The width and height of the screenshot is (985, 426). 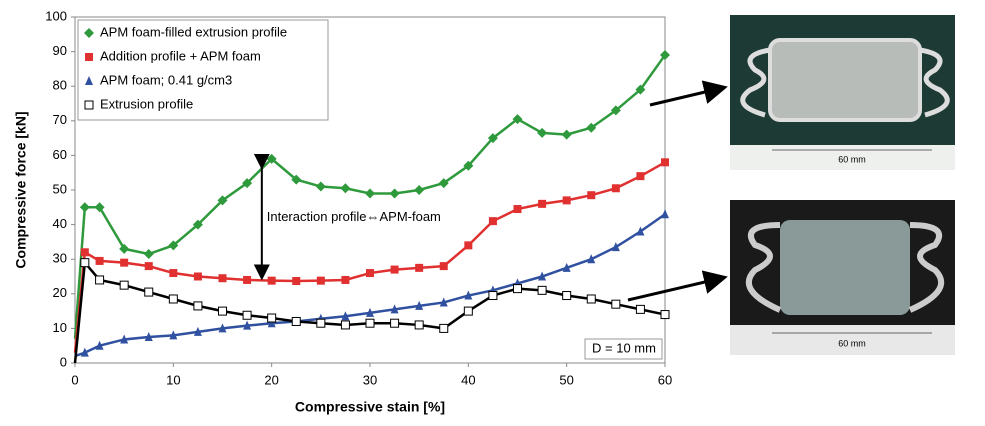 What do you see at coordinates (370, 407) in the screenshot?
I see `x-axis-label: Compressive stain [%]` at bounding box center [370, 407].